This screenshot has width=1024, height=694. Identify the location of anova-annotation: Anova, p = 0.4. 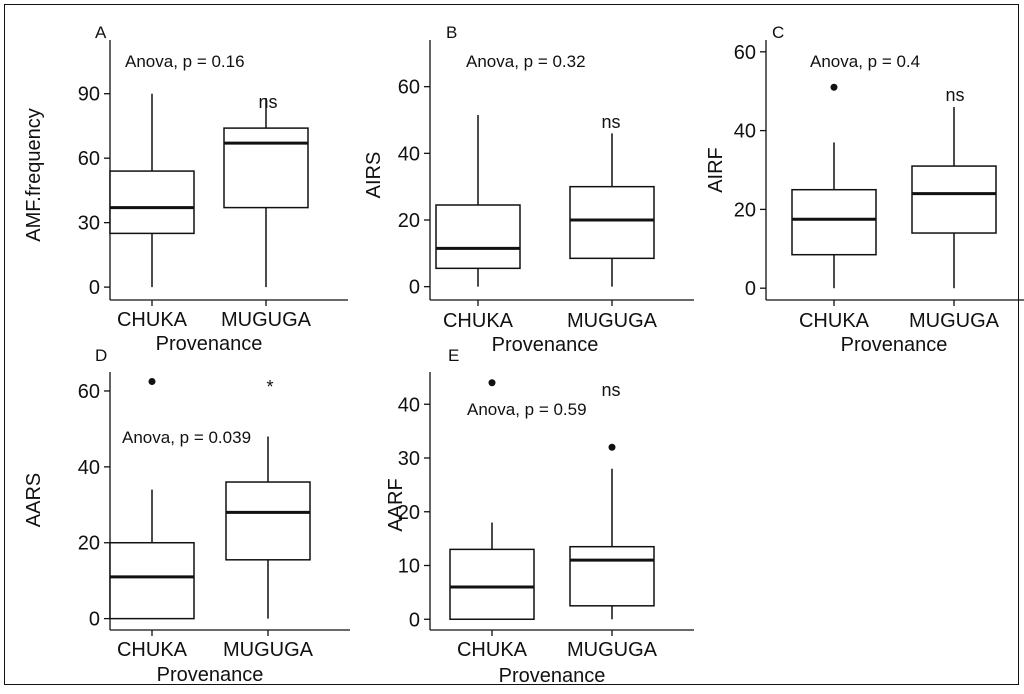
(865, 61).